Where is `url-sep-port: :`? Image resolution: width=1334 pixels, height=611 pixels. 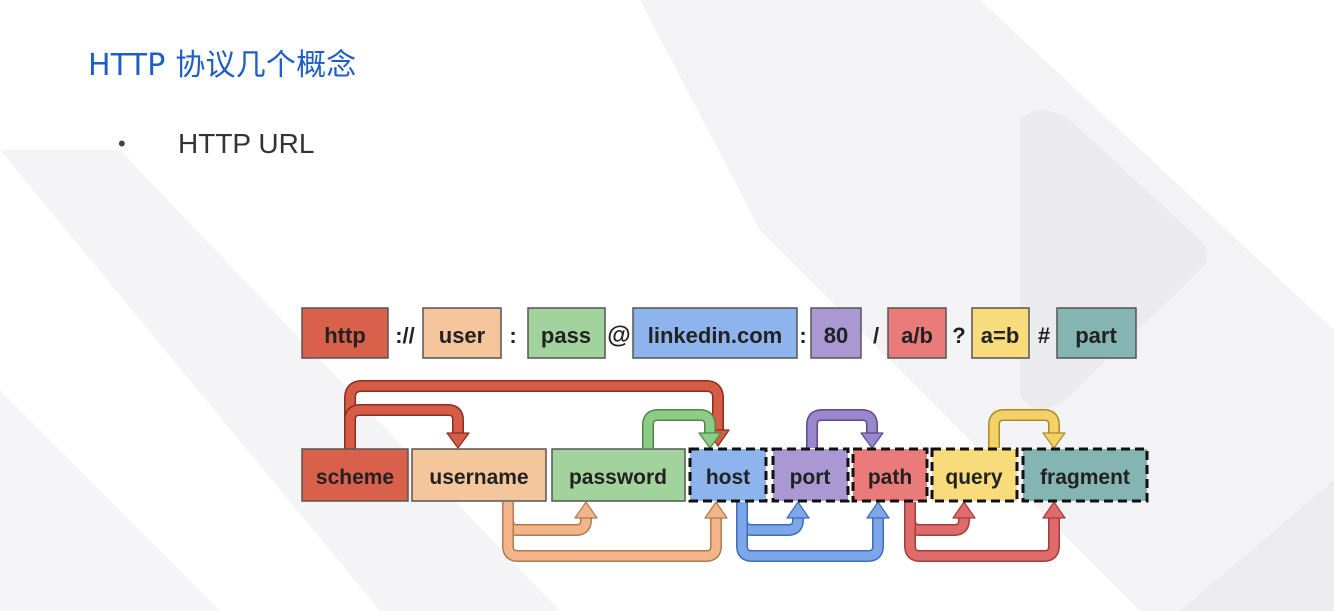
url-sep-port: : is located at coordinates (802, 335).